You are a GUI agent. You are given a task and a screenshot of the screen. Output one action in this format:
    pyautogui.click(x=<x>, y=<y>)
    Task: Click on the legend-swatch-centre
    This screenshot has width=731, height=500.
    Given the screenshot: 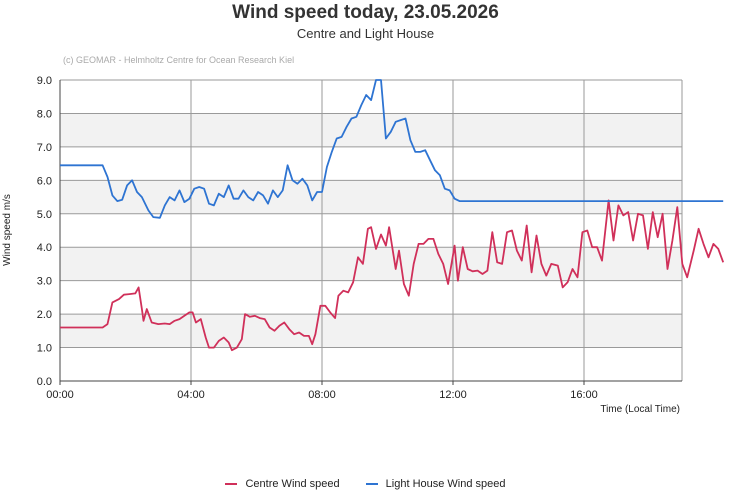 What is the action you would take?
    pyautogui.click(x=231, y=484)
    